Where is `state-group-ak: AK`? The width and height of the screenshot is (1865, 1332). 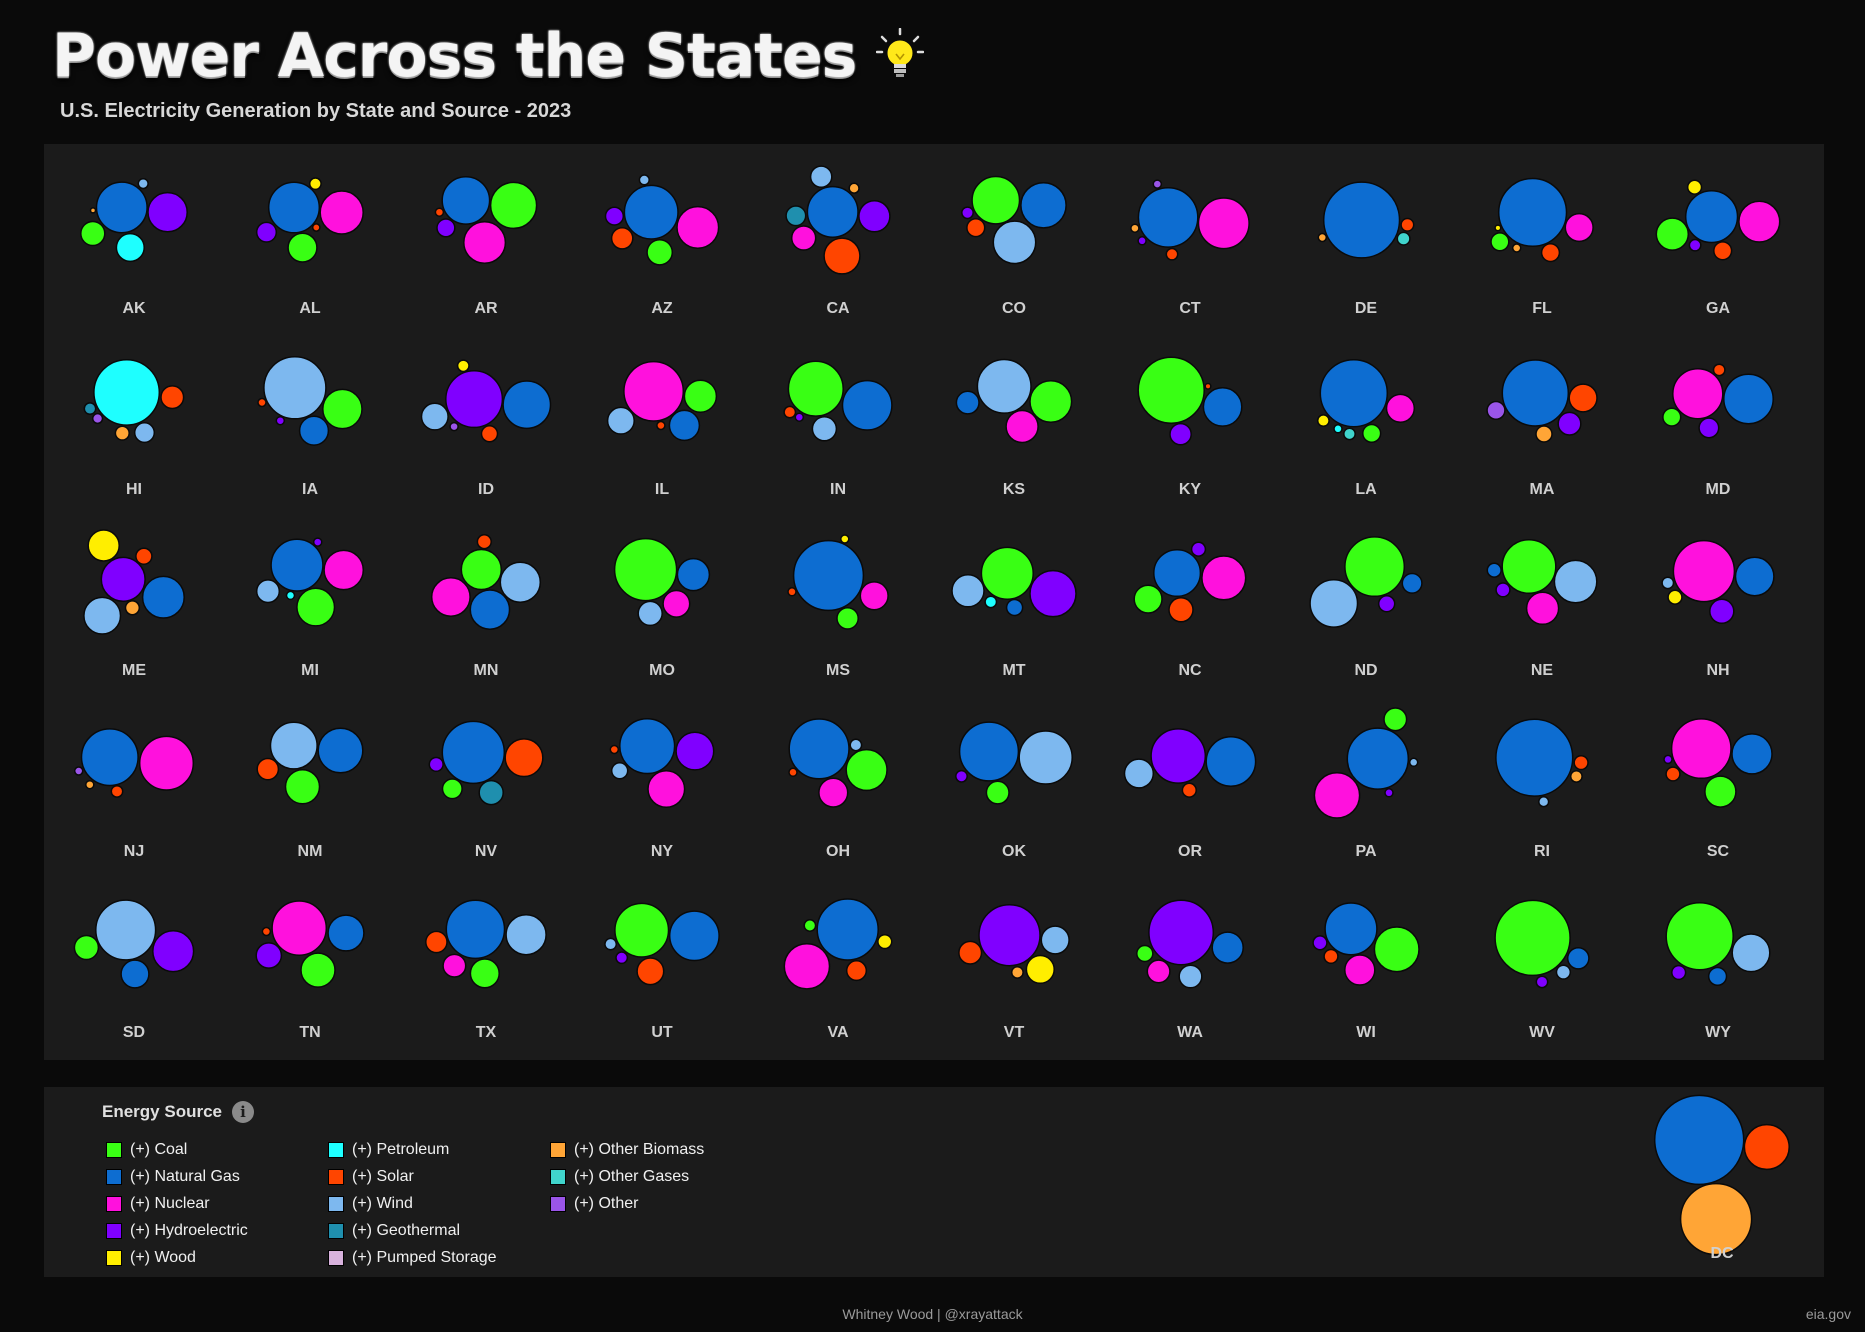 state-group-ak: AK is located at coordinates (134, 247).